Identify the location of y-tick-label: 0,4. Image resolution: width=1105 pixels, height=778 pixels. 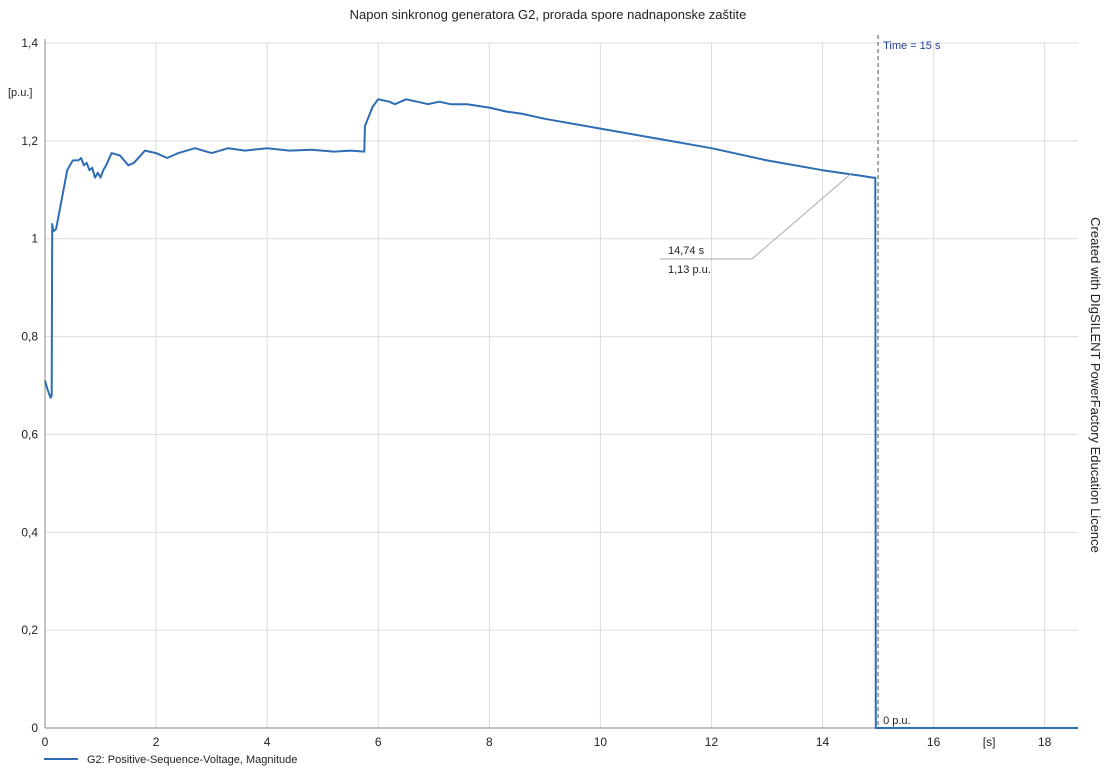
(29, 532).